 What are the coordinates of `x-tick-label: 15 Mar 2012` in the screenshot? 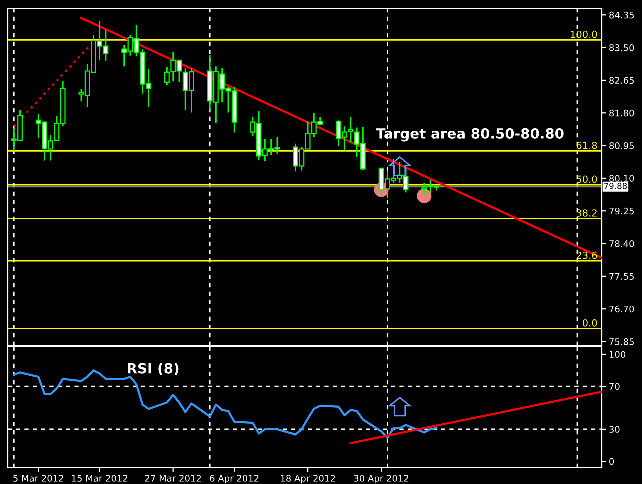 It's located at (100, 478).